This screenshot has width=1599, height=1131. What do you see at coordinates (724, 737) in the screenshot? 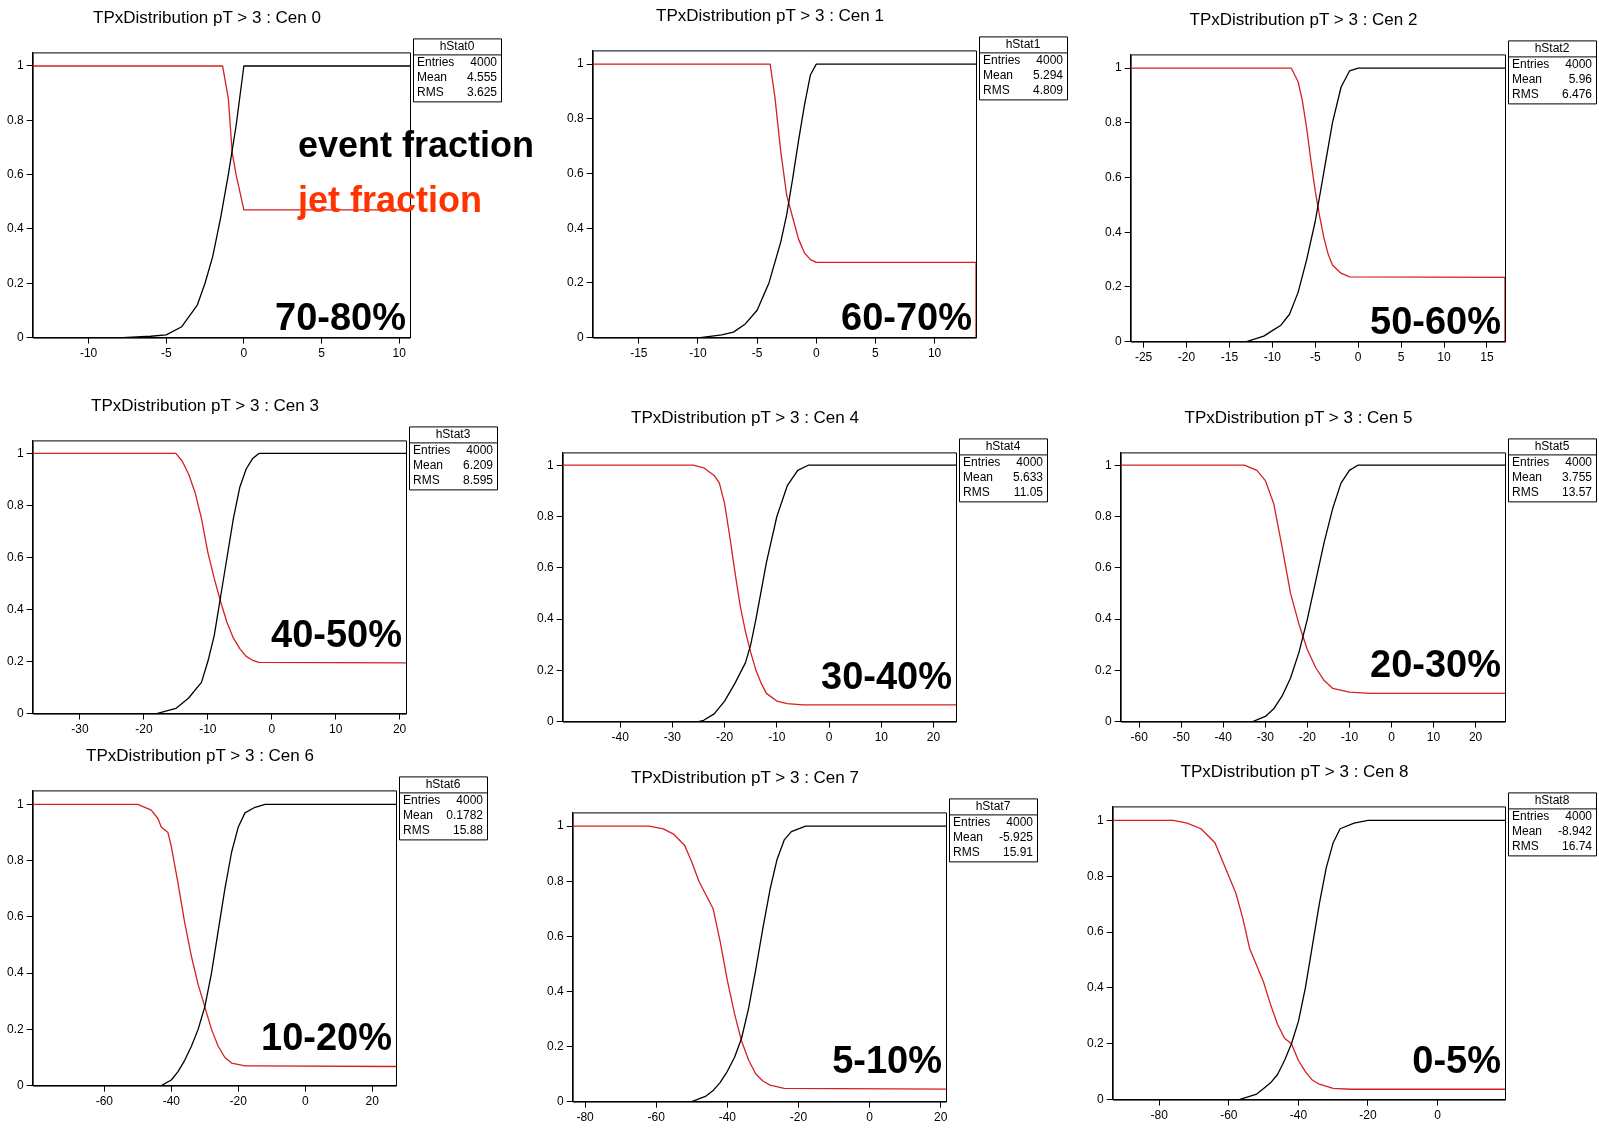
I see `x-tick-label: -20` at bounding box center [724, 737].